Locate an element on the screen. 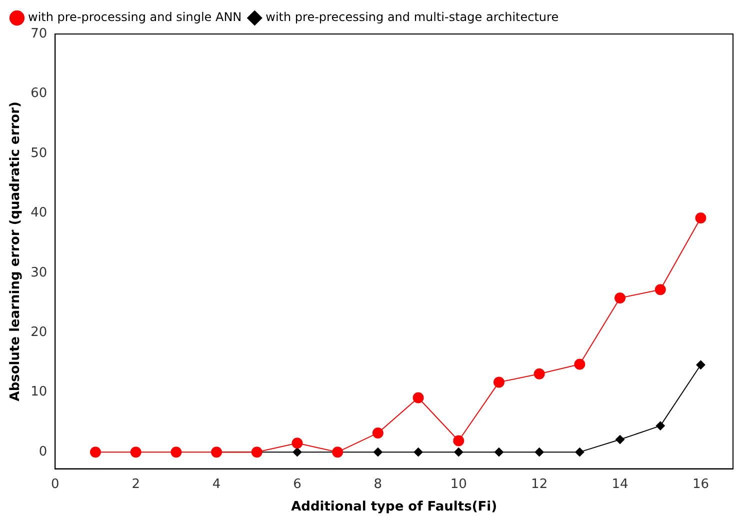 This screenshot has width=739, height=521. x-tick-label: 4 is located at coordinates (216, 484).